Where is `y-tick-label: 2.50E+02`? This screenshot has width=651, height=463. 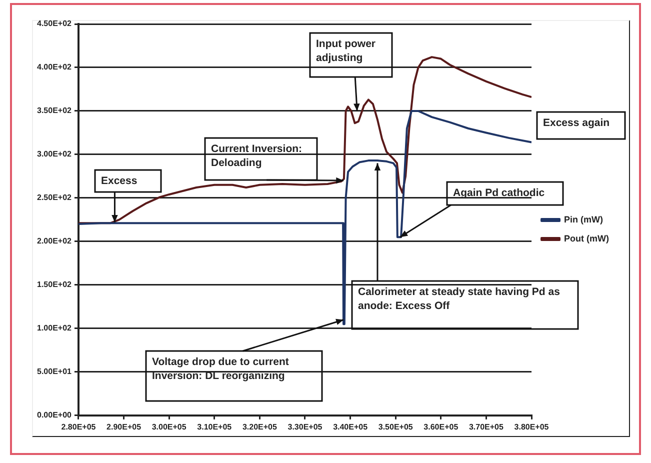 y-tick-label: 2.50E+02 is located at coordinates (54, 197).